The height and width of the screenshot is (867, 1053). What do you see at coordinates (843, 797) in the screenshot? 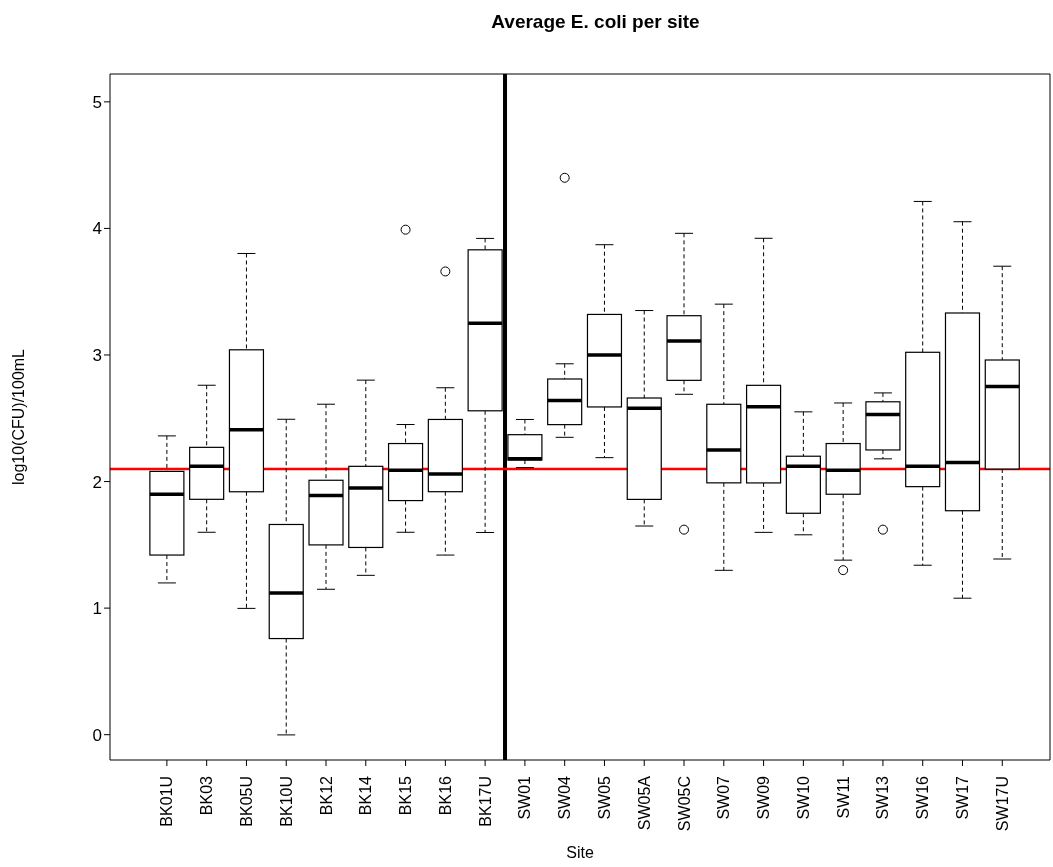
I see `x-tick-label: SW11` at bounding box center [843, 797].